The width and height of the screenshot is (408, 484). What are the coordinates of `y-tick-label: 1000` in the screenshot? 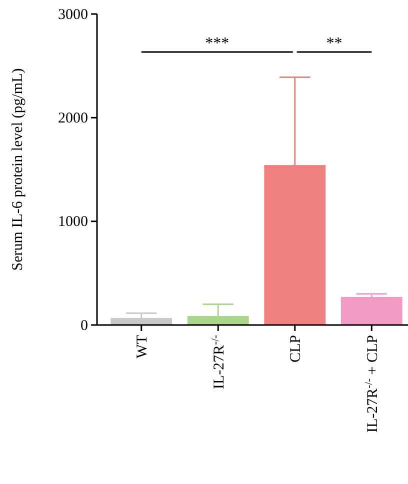 It's located at (73, 222).